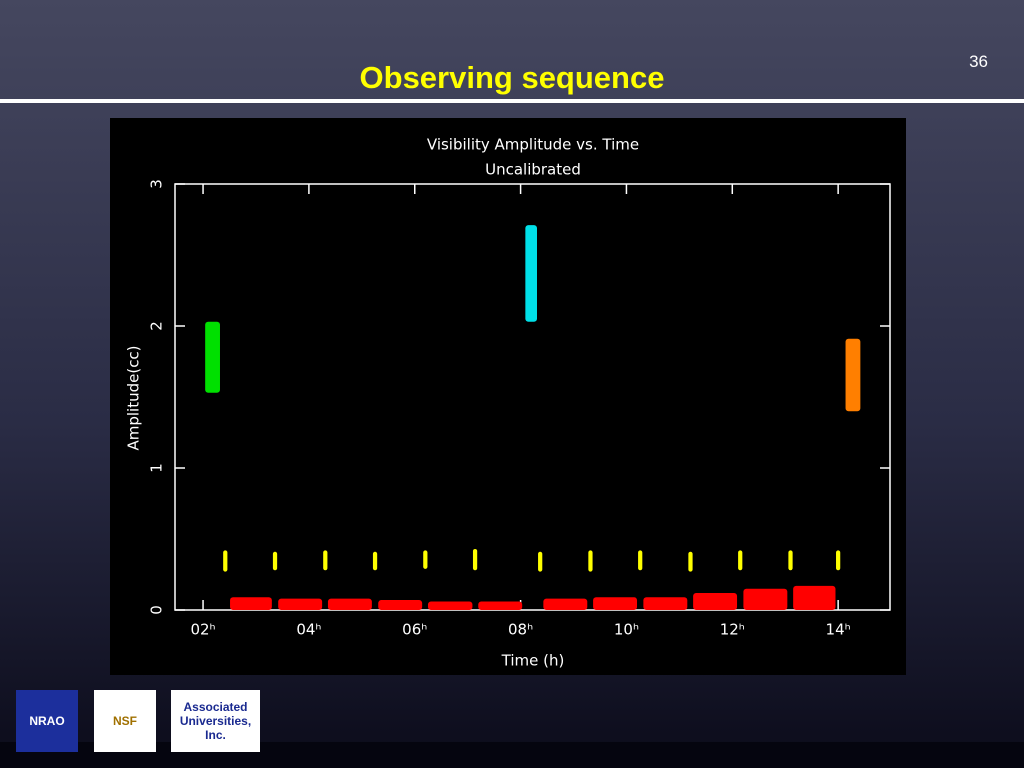  Describe the element at coordinates (732, 630) in the screenshot. I see `x-tick-label: 12ʰ` at that location.